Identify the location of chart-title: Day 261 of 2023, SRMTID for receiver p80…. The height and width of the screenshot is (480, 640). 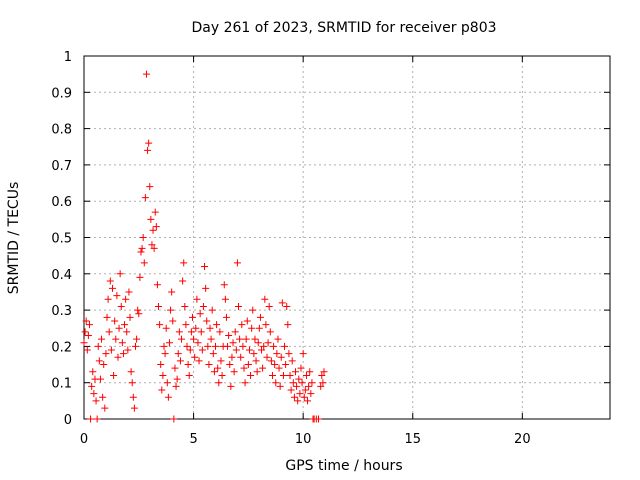
(343, 28).